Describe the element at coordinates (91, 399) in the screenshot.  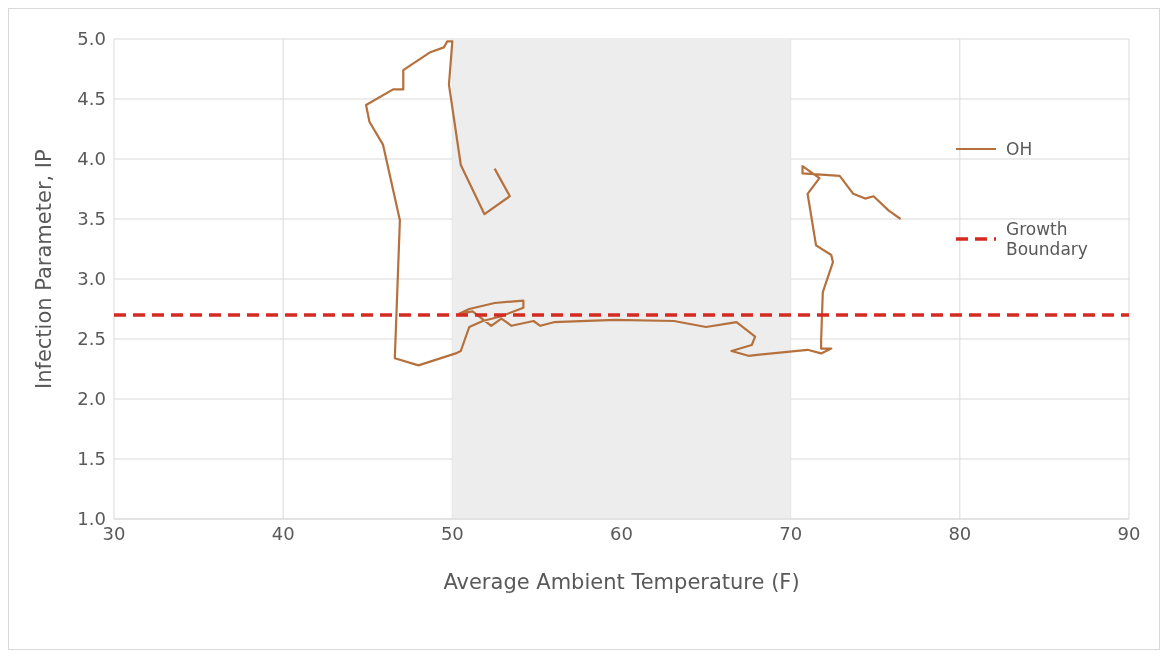
I see `y-tick-label: 2.0` at that location.